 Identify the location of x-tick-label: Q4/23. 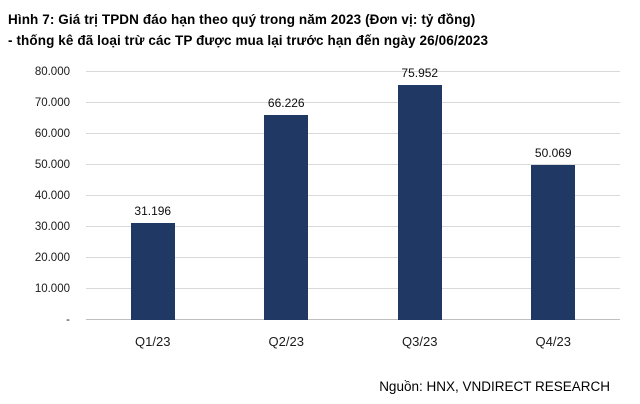
(553, 341).